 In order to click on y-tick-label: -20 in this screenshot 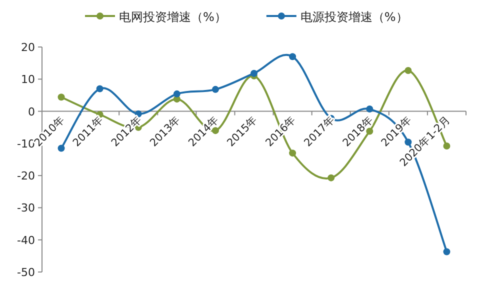, I will do `click(26, 176)`.